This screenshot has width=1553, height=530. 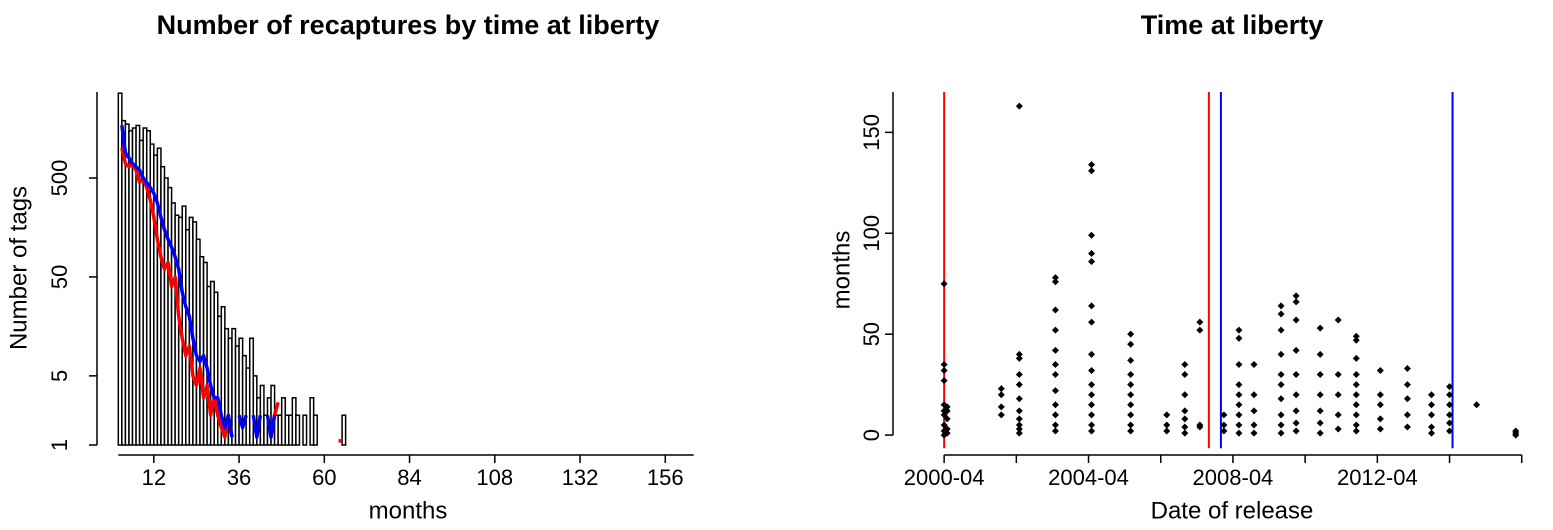 I want to click on line, so click(x=198, y=282).